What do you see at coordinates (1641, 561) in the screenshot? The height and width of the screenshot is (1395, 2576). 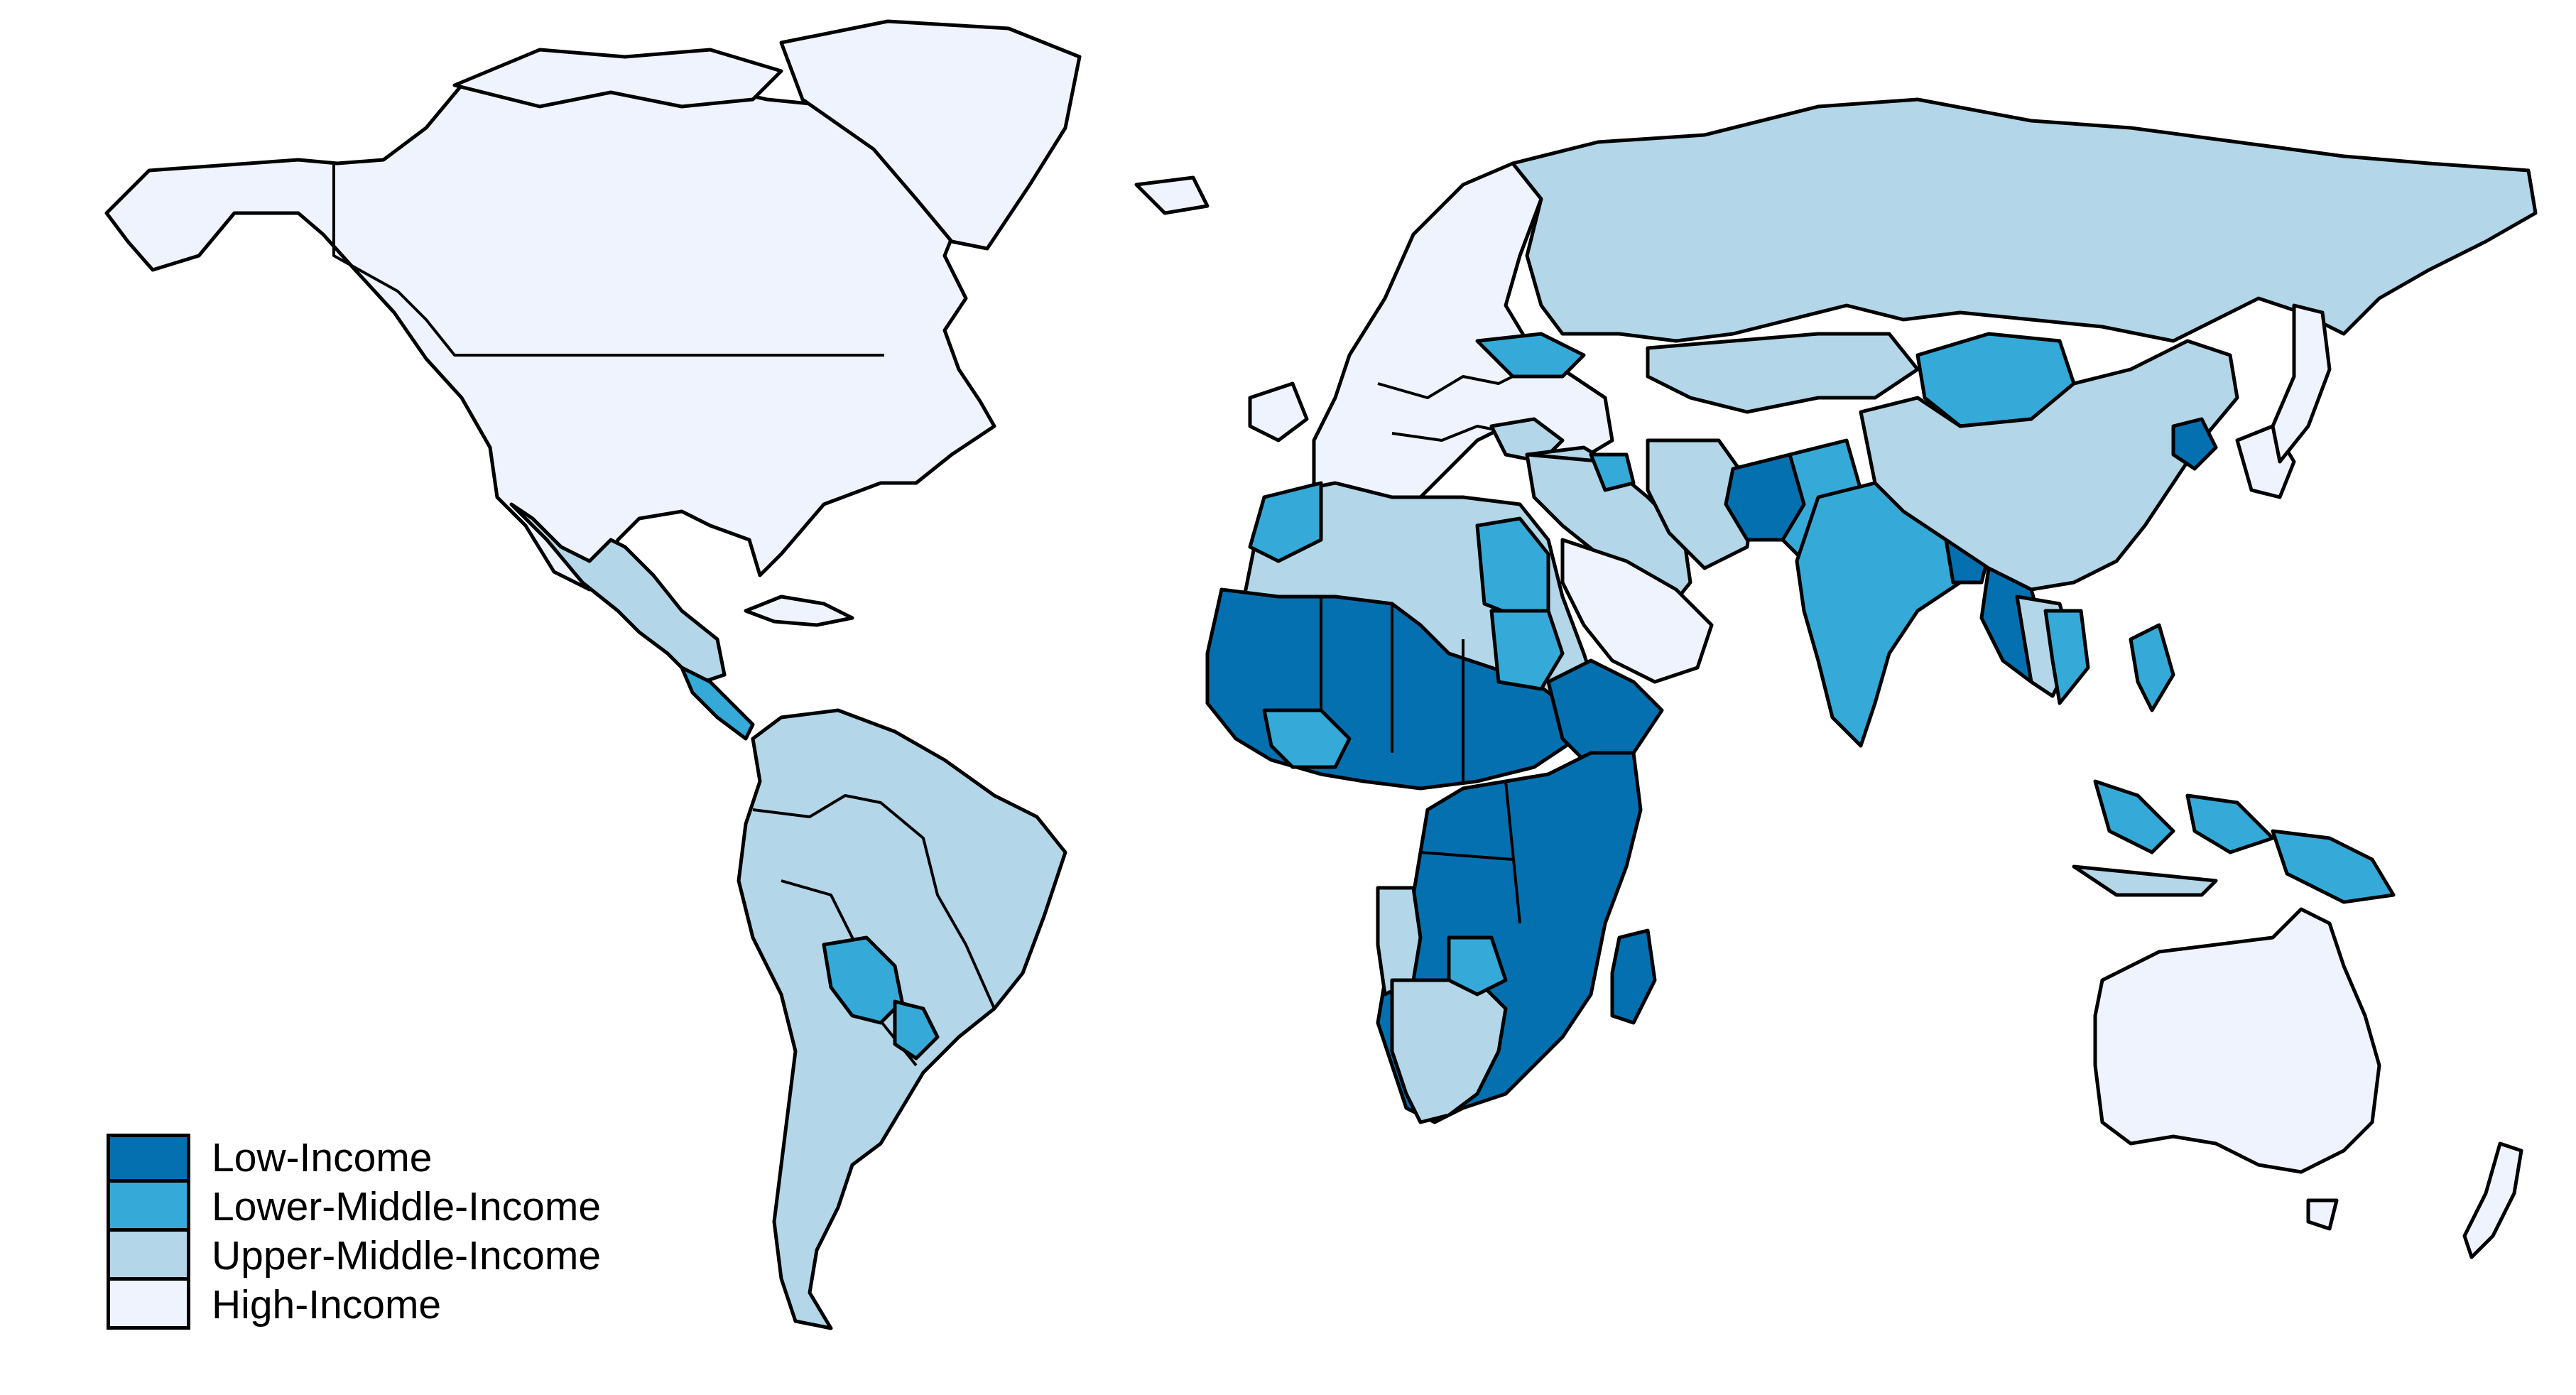 I see `region-middle-east` at bounding box center [1641, 561].